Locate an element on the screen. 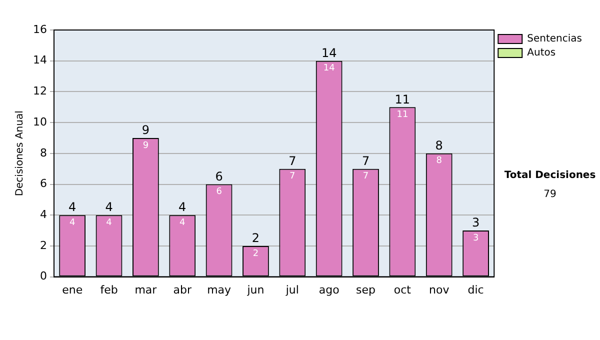 The image size is (600, 340). y-tick-label: 12 is located at coordinates (39, 91).